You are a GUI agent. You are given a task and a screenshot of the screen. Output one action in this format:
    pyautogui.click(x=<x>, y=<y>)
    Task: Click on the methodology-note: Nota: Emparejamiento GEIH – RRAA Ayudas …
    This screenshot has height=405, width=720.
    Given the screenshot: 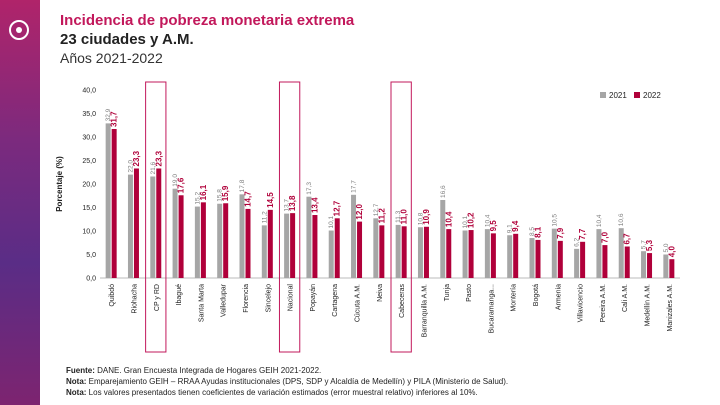 What is the action you would take?
    pyautogui.click(x=287, y=381)
    